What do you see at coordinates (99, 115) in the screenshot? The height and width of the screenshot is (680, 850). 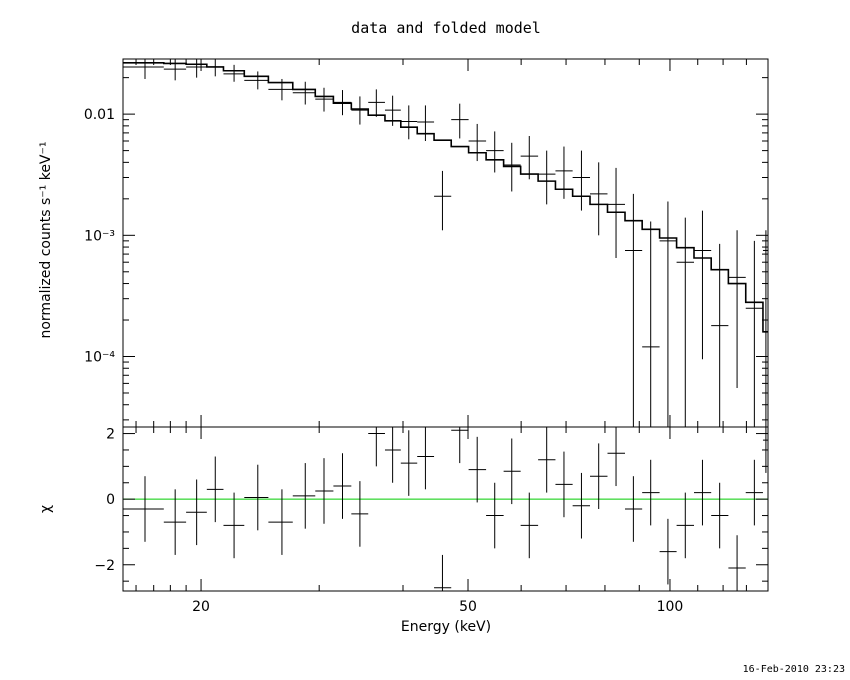 I see `y-tick-label: 0.01` at bounding box center [99, 115].